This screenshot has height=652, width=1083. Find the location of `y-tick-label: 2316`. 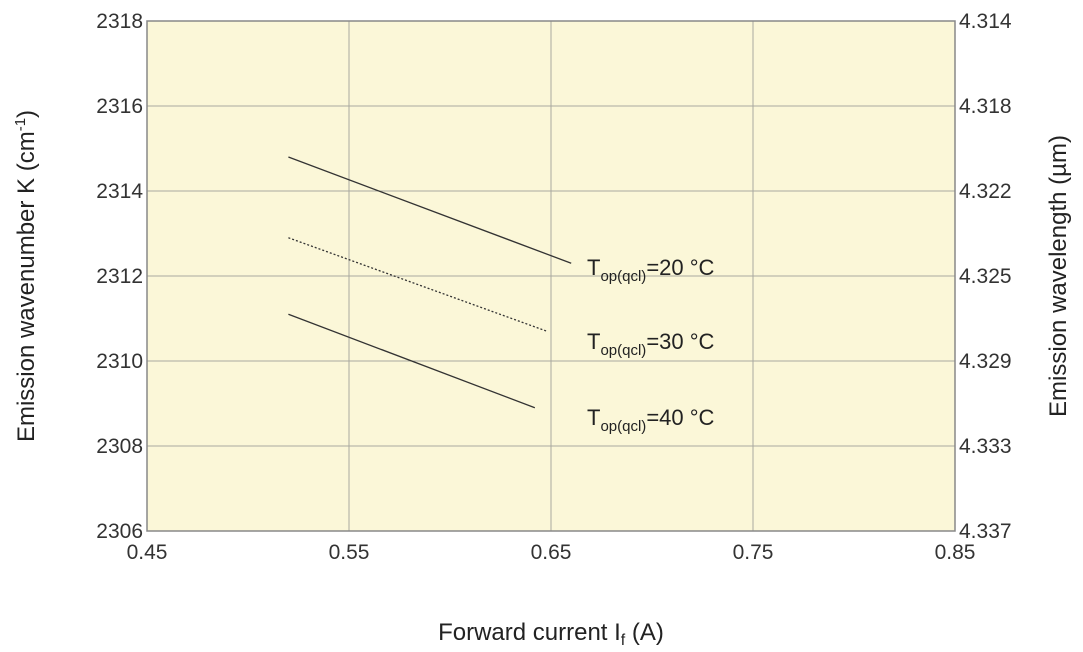

y-tick-label: 2316 is located at coordinates (119, 106).